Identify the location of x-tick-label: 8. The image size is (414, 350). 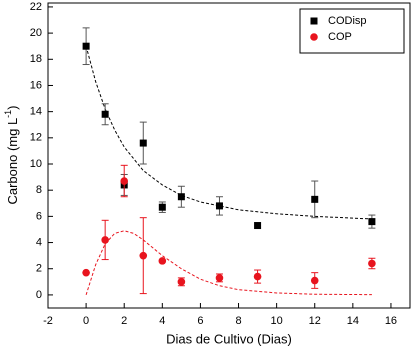
(238, 321).